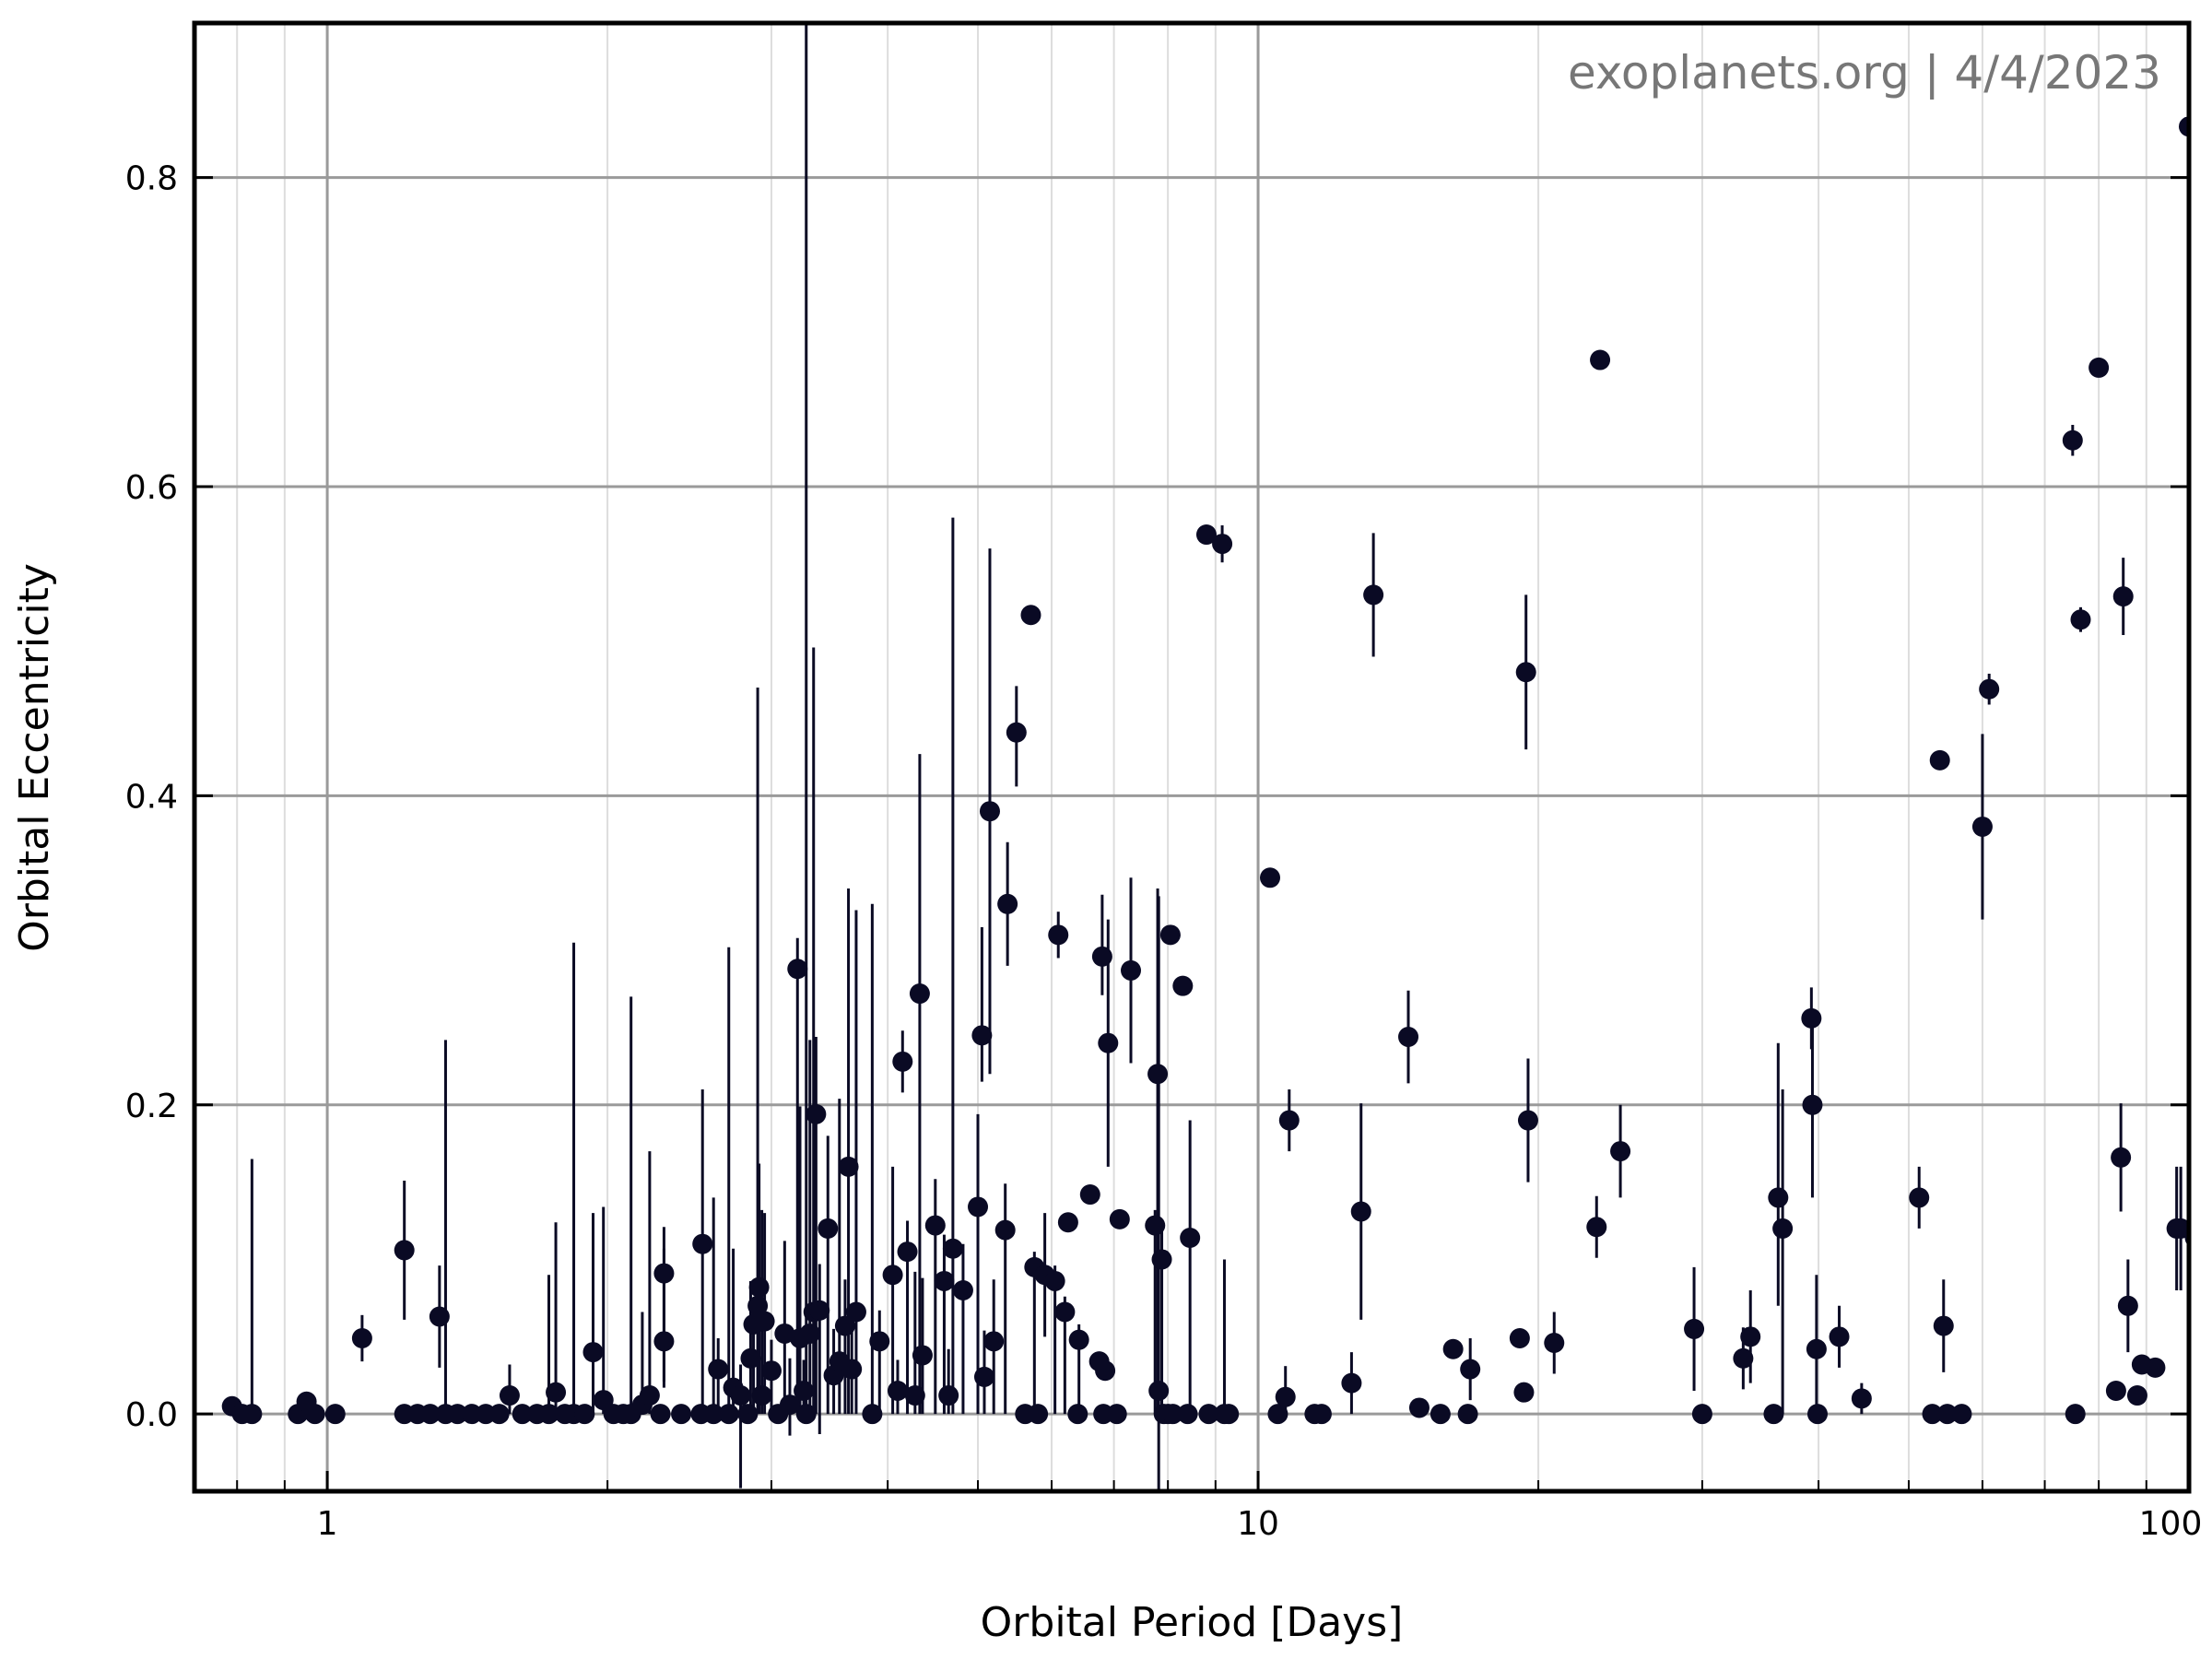 The image size is (2212, 1659). Describe the element at coordinates (151, 797) in the screenshot. I see `y-tick-label: 0.4` at that location.